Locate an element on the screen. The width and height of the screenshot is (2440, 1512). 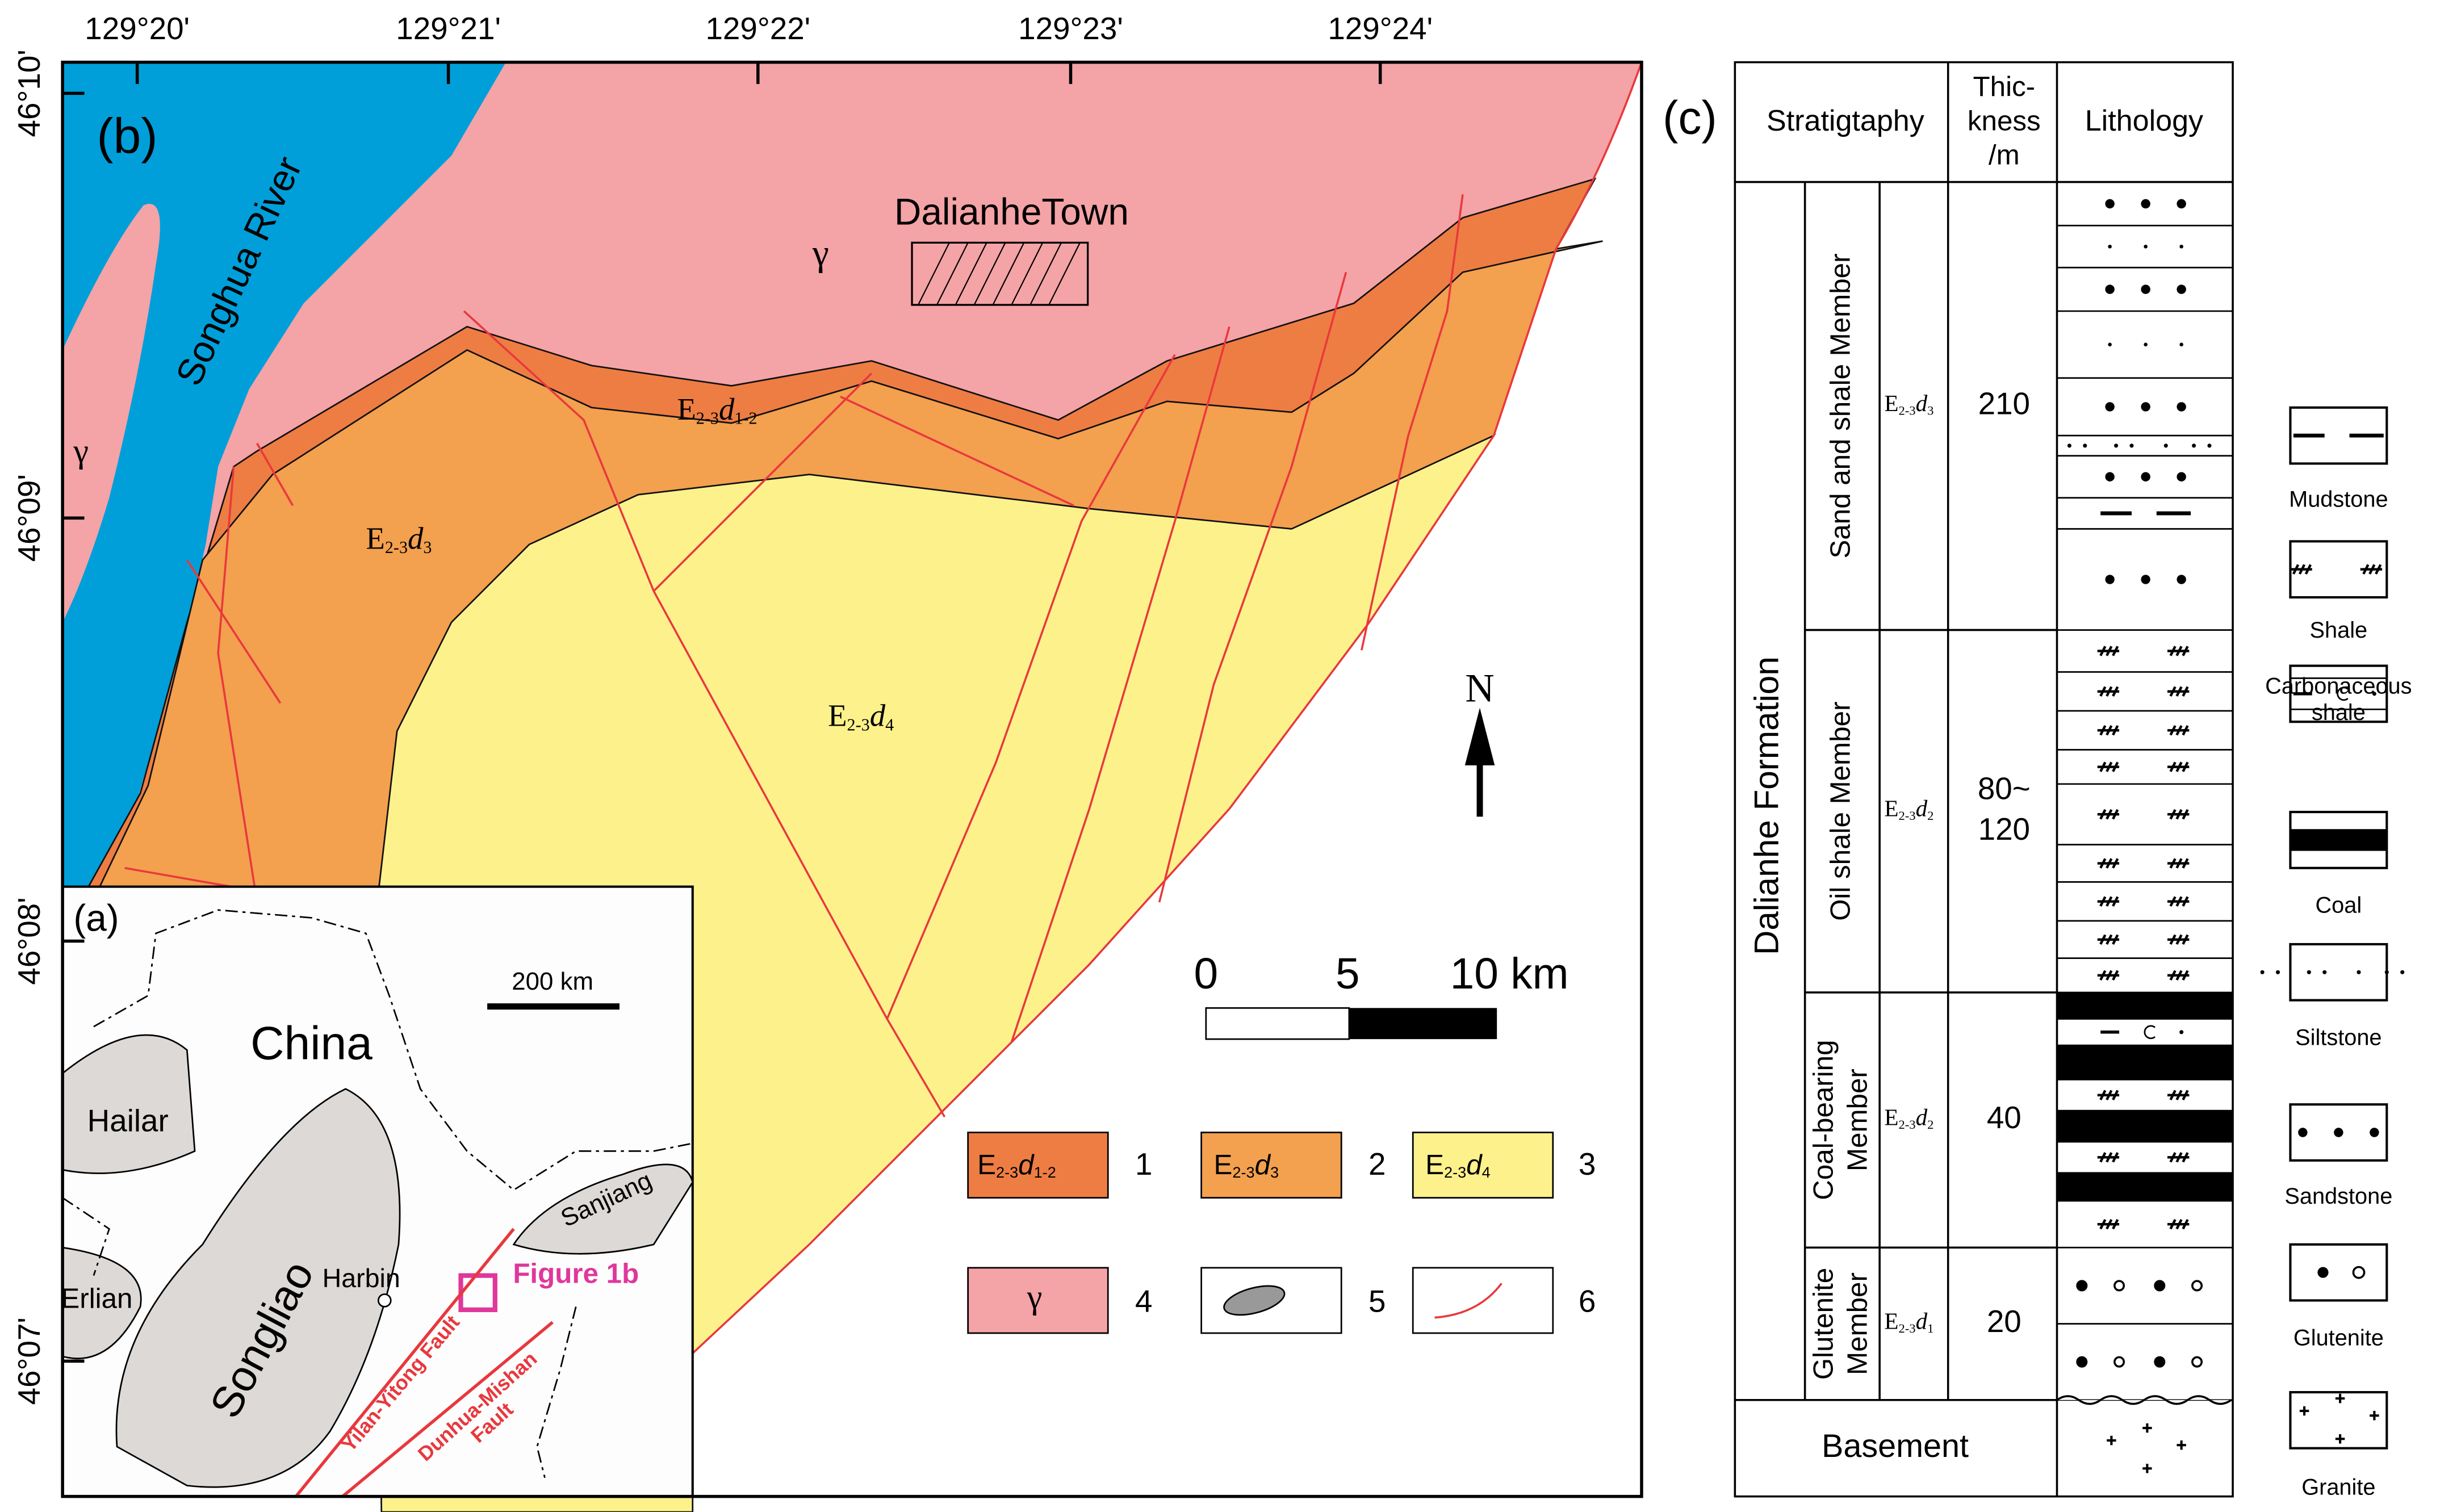
column-header: Stratigtaphy is located at coordinates (1845, 121).